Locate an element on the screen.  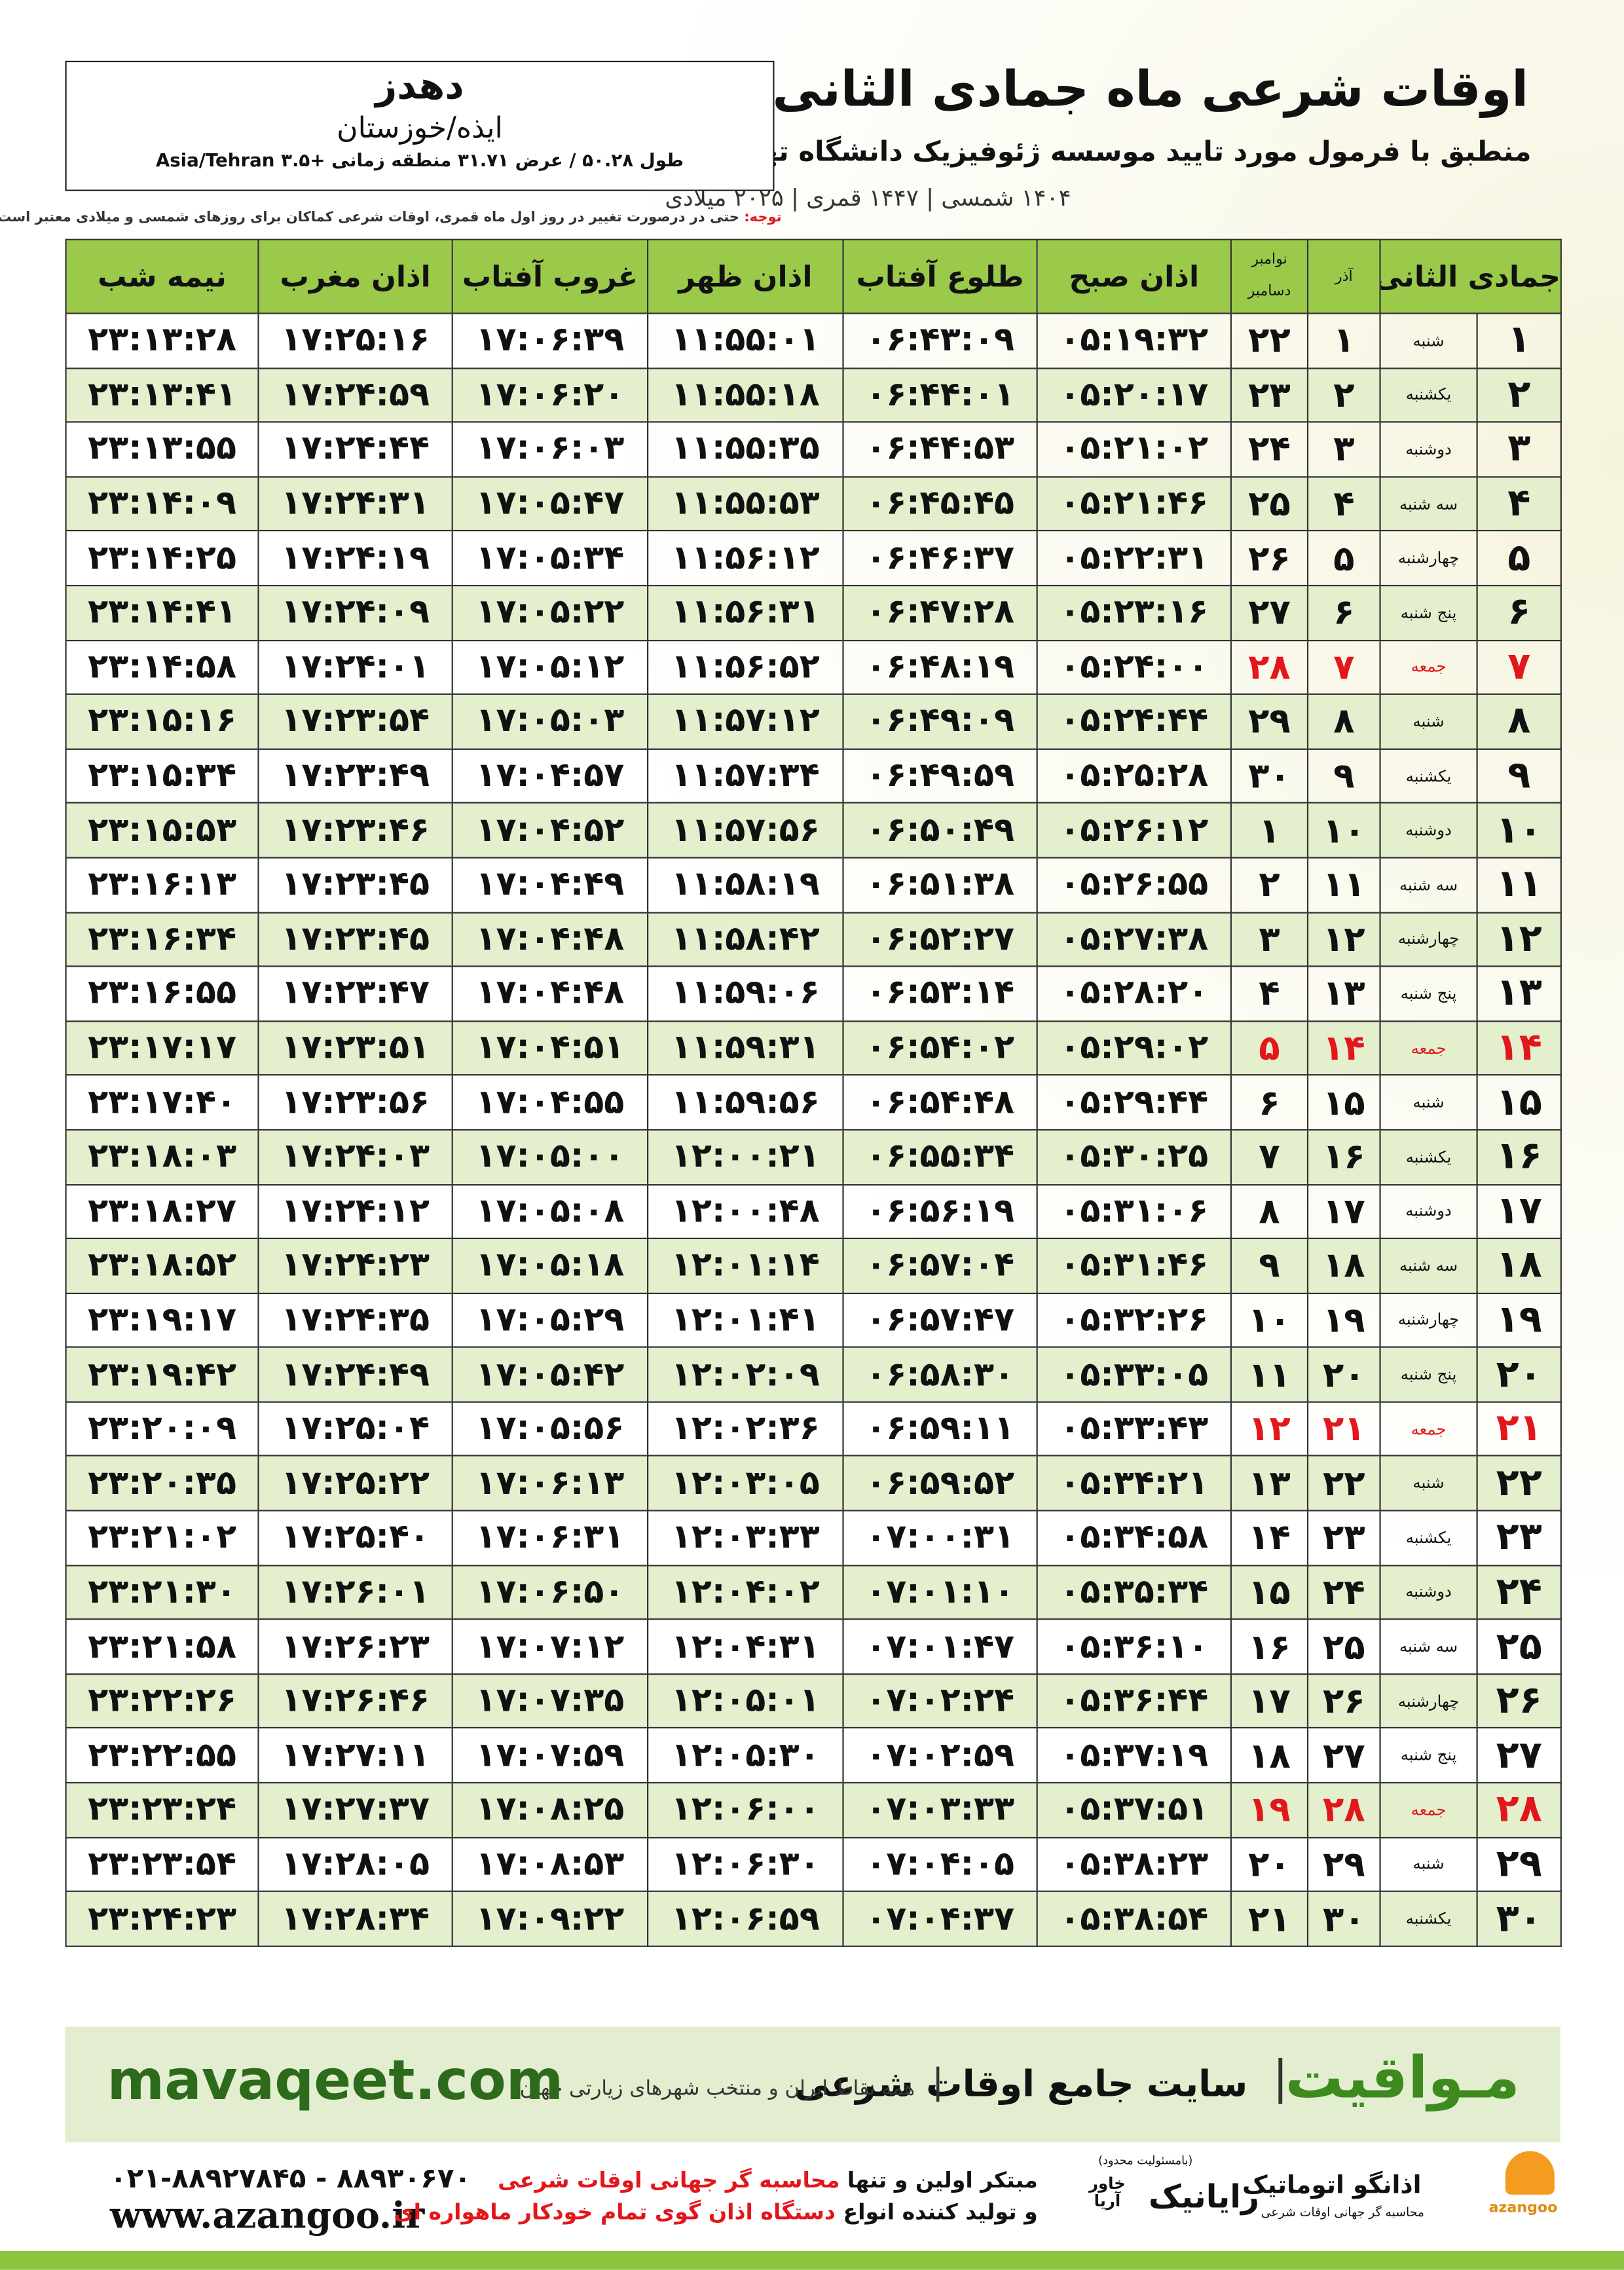
gregorian-day: ۴ is located at coordinates (1269, 993).